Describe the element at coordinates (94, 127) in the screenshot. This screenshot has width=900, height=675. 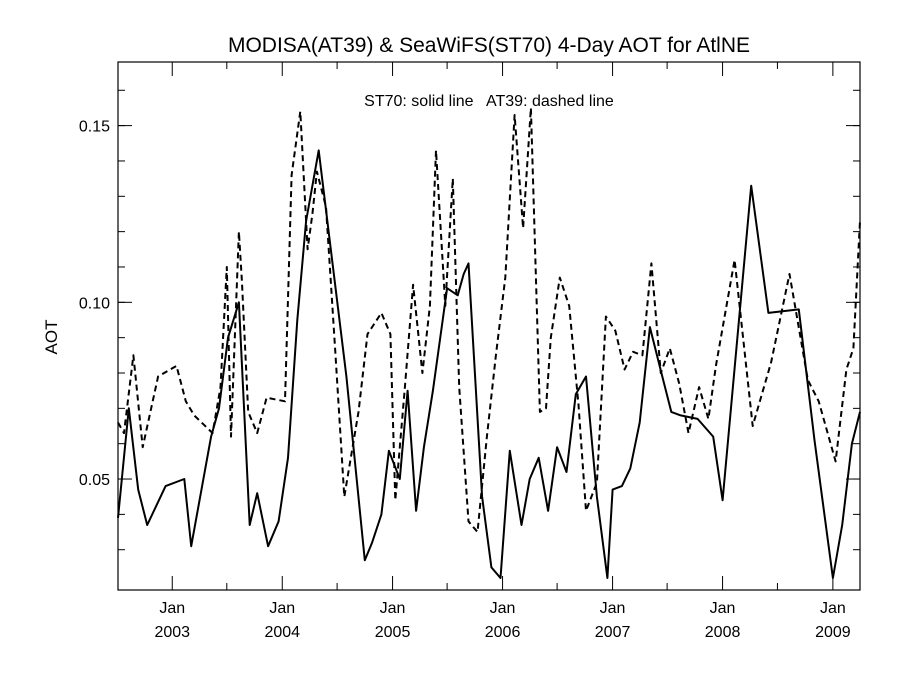
I see `y-tick-label: 0.15` at that location.